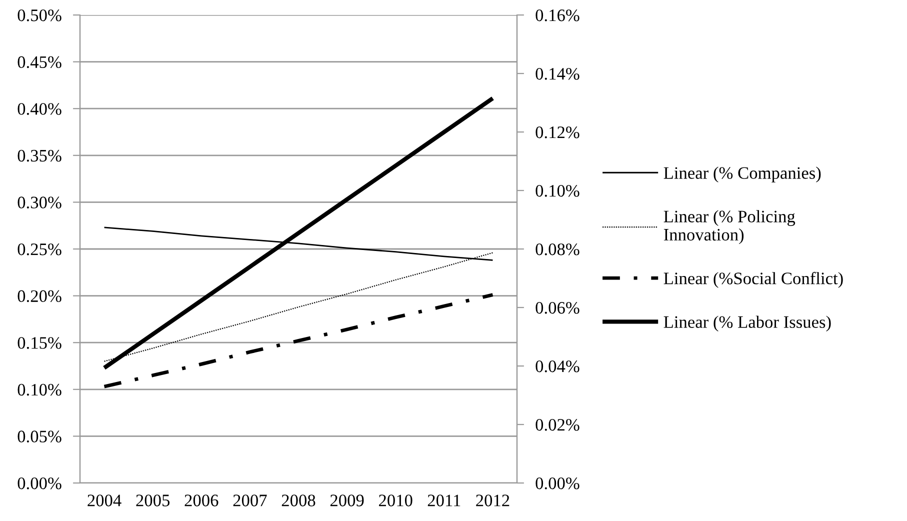  I want to click on y2-tick-label: 0.10%, so click(558, 190).